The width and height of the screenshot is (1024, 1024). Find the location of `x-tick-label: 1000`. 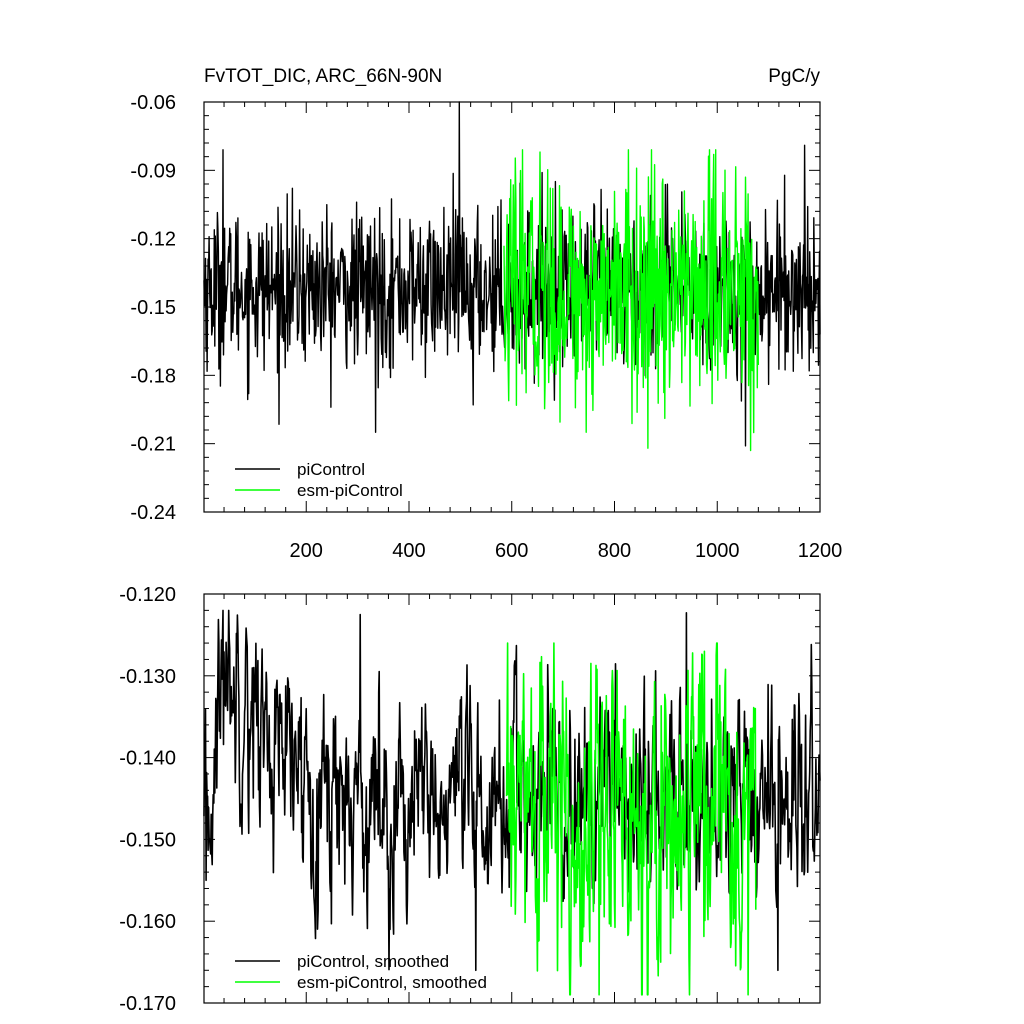

x-tick-label: 1000 is located at coordinates (717, 551).